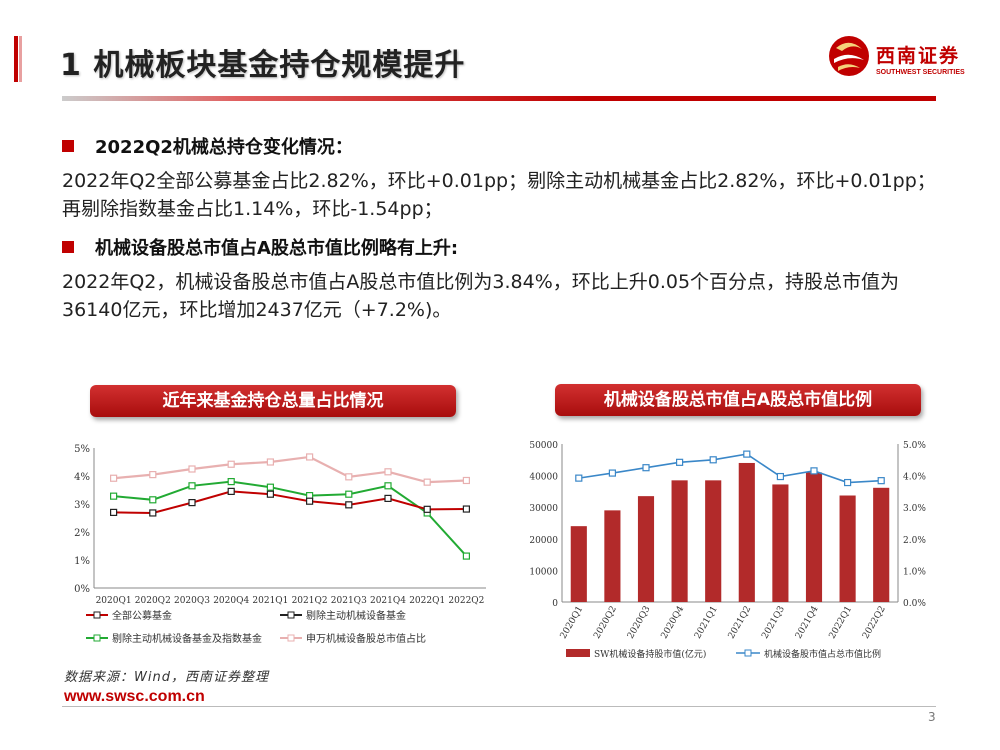 This screenshot has height=750, width=1000. I want to click on y-left-tick-label: 20000, so click(543, 541).